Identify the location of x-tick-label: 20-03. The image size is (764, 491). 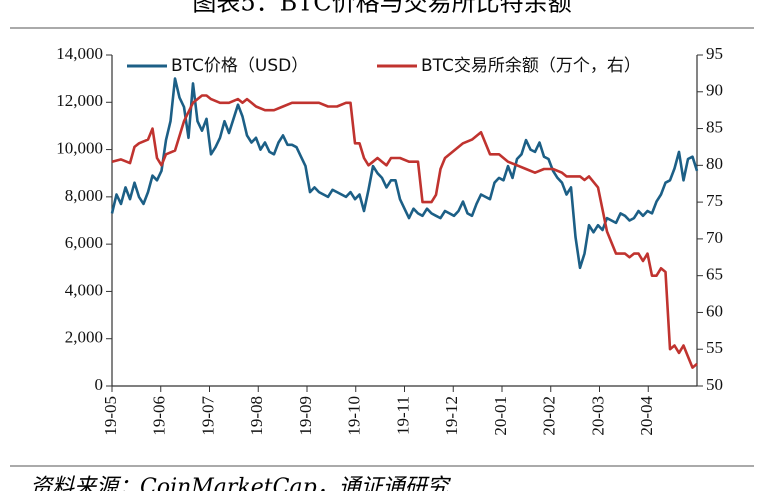
(597, 416).